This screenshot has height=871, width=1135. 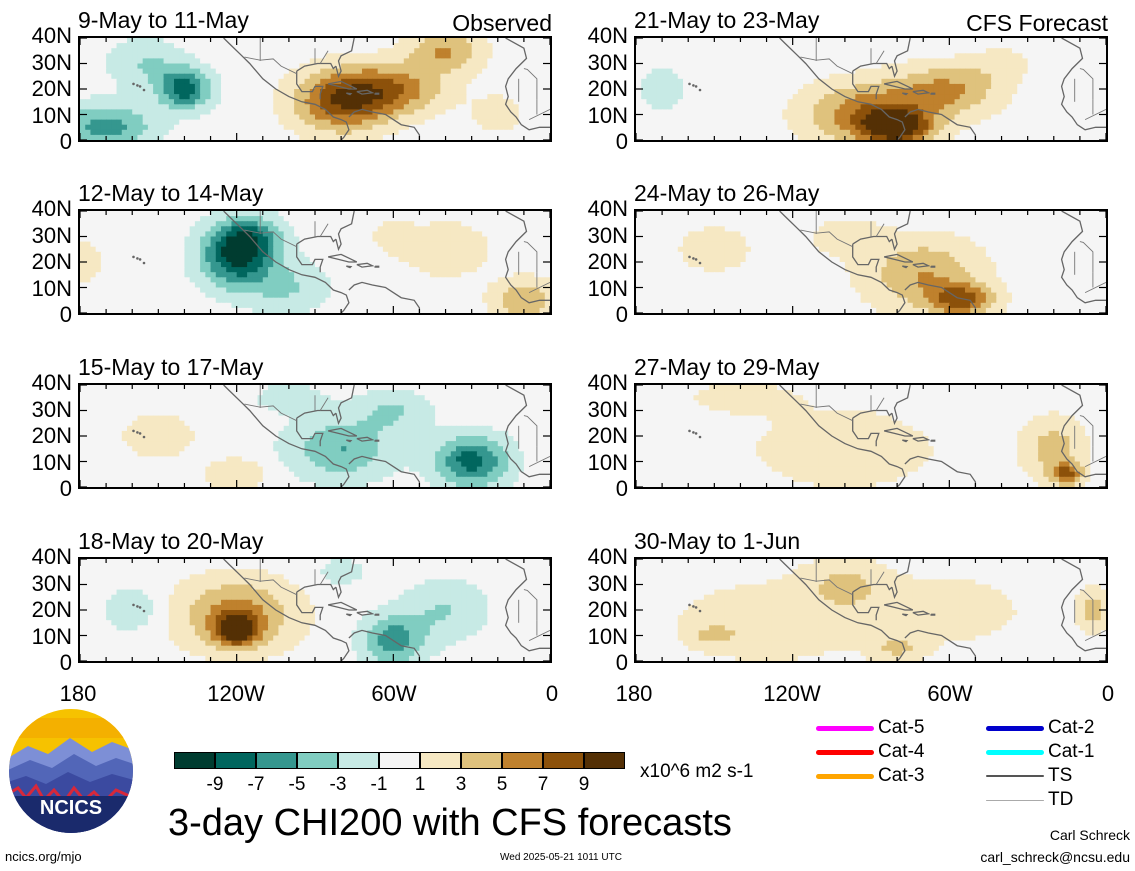 I want to click on colorbar-label: 9, so click(x=584, y=784).